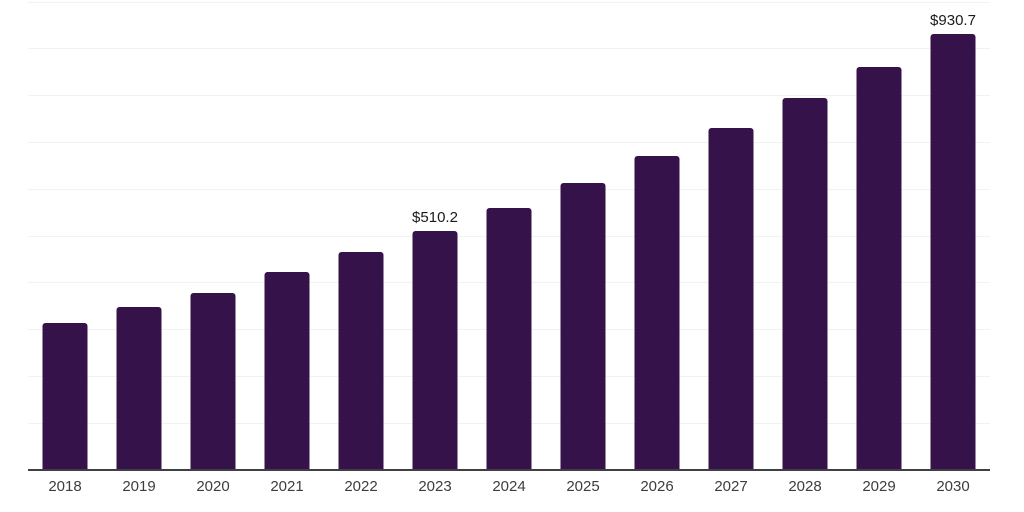  I want to click on bar-2023, so click(435, 350).